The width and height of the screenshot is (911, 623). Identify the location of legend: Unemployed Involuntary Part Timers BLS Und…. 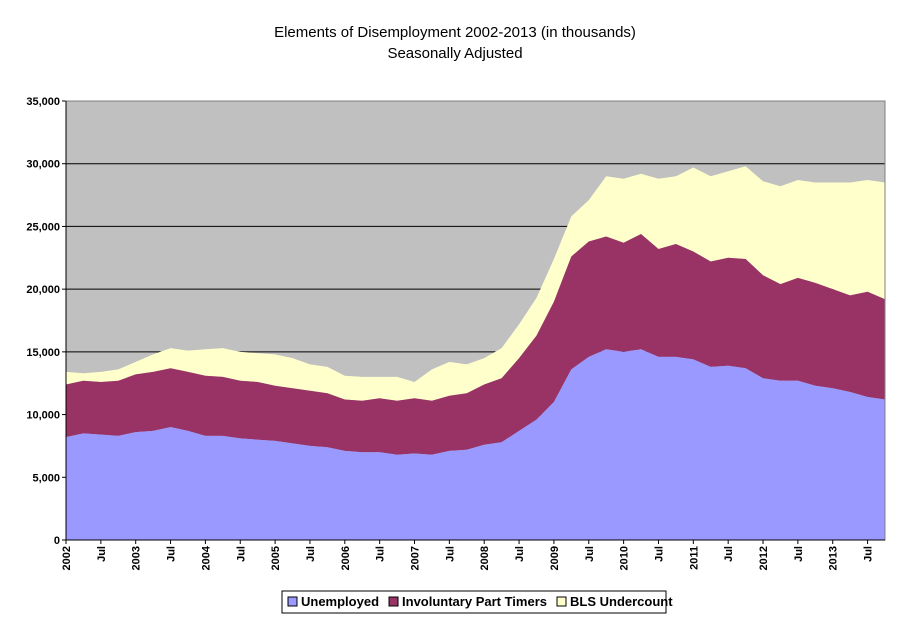
(477, 602).